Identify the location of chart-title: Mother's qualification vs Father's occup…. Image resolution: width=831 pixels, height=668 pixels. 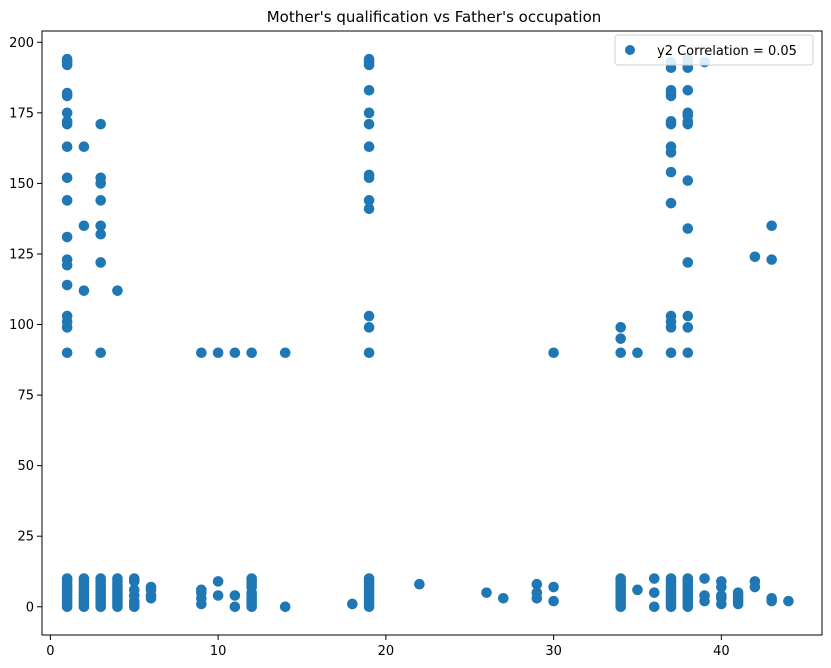
(434, 17).